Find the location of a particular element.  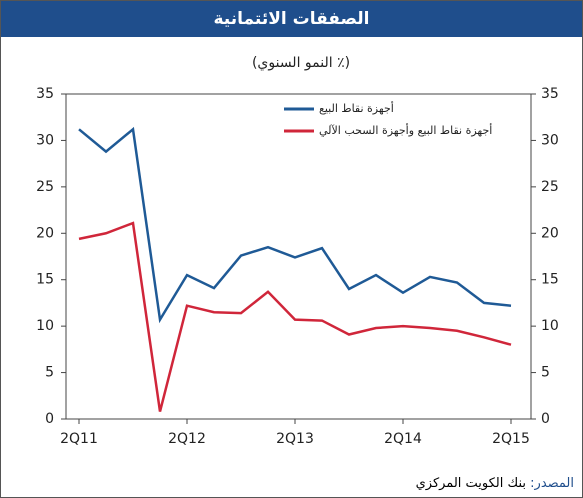

y-tick-label: 35 is located at coordinates (45, 94).